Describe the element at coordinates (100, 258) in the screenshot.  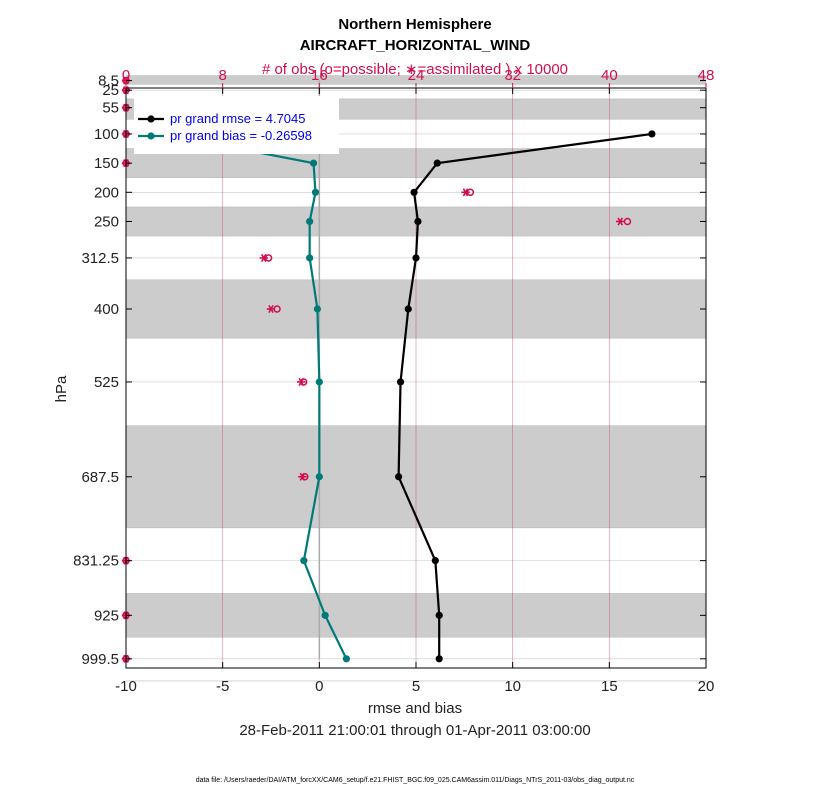
I see `y-tick-label-7: 312.5` at that location.